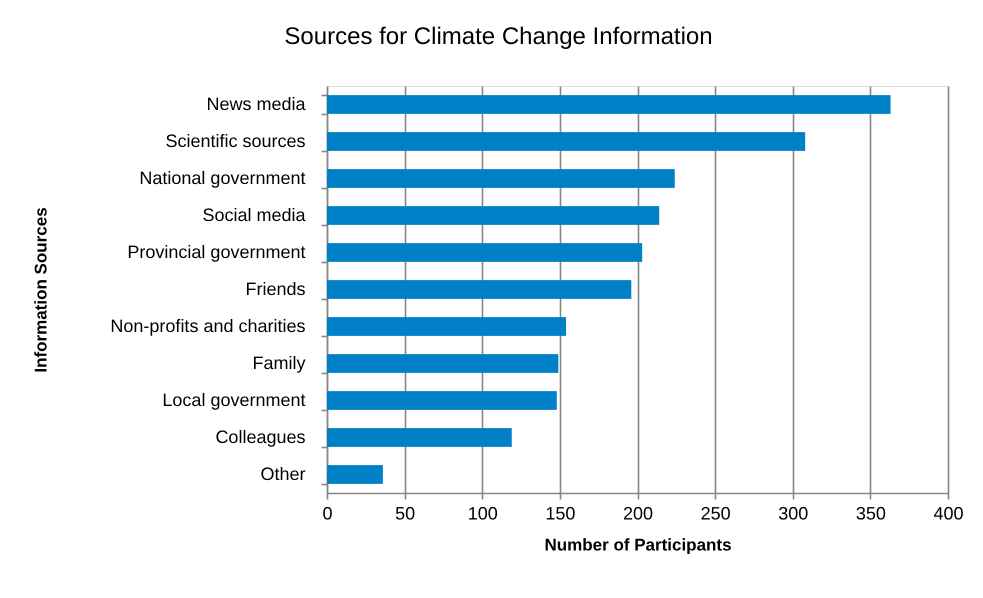  Describe the element at coordinates (638, 514) in the screenshot. I see `x-tick-label: 200` at that location.